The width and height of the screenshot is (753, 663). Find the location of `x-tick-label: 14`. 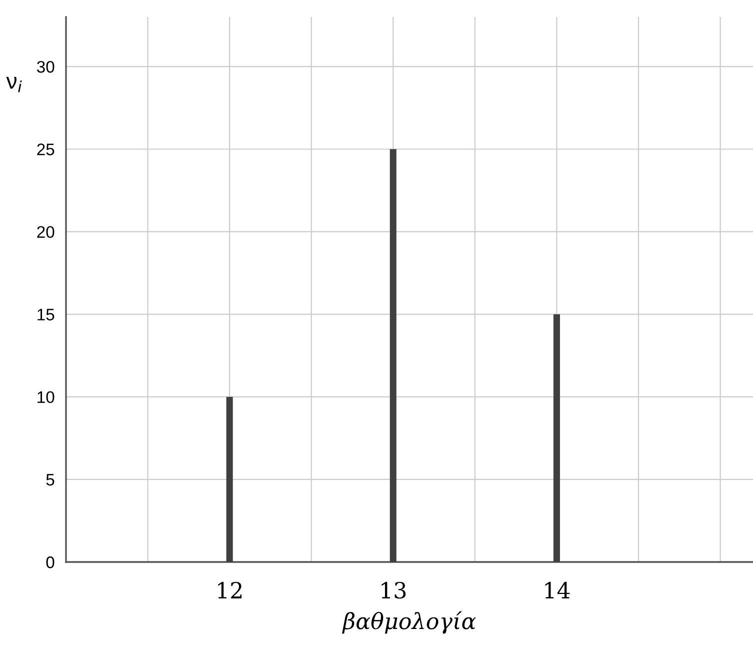

x-tick-label: 14 is located at coordinates (557, 590).